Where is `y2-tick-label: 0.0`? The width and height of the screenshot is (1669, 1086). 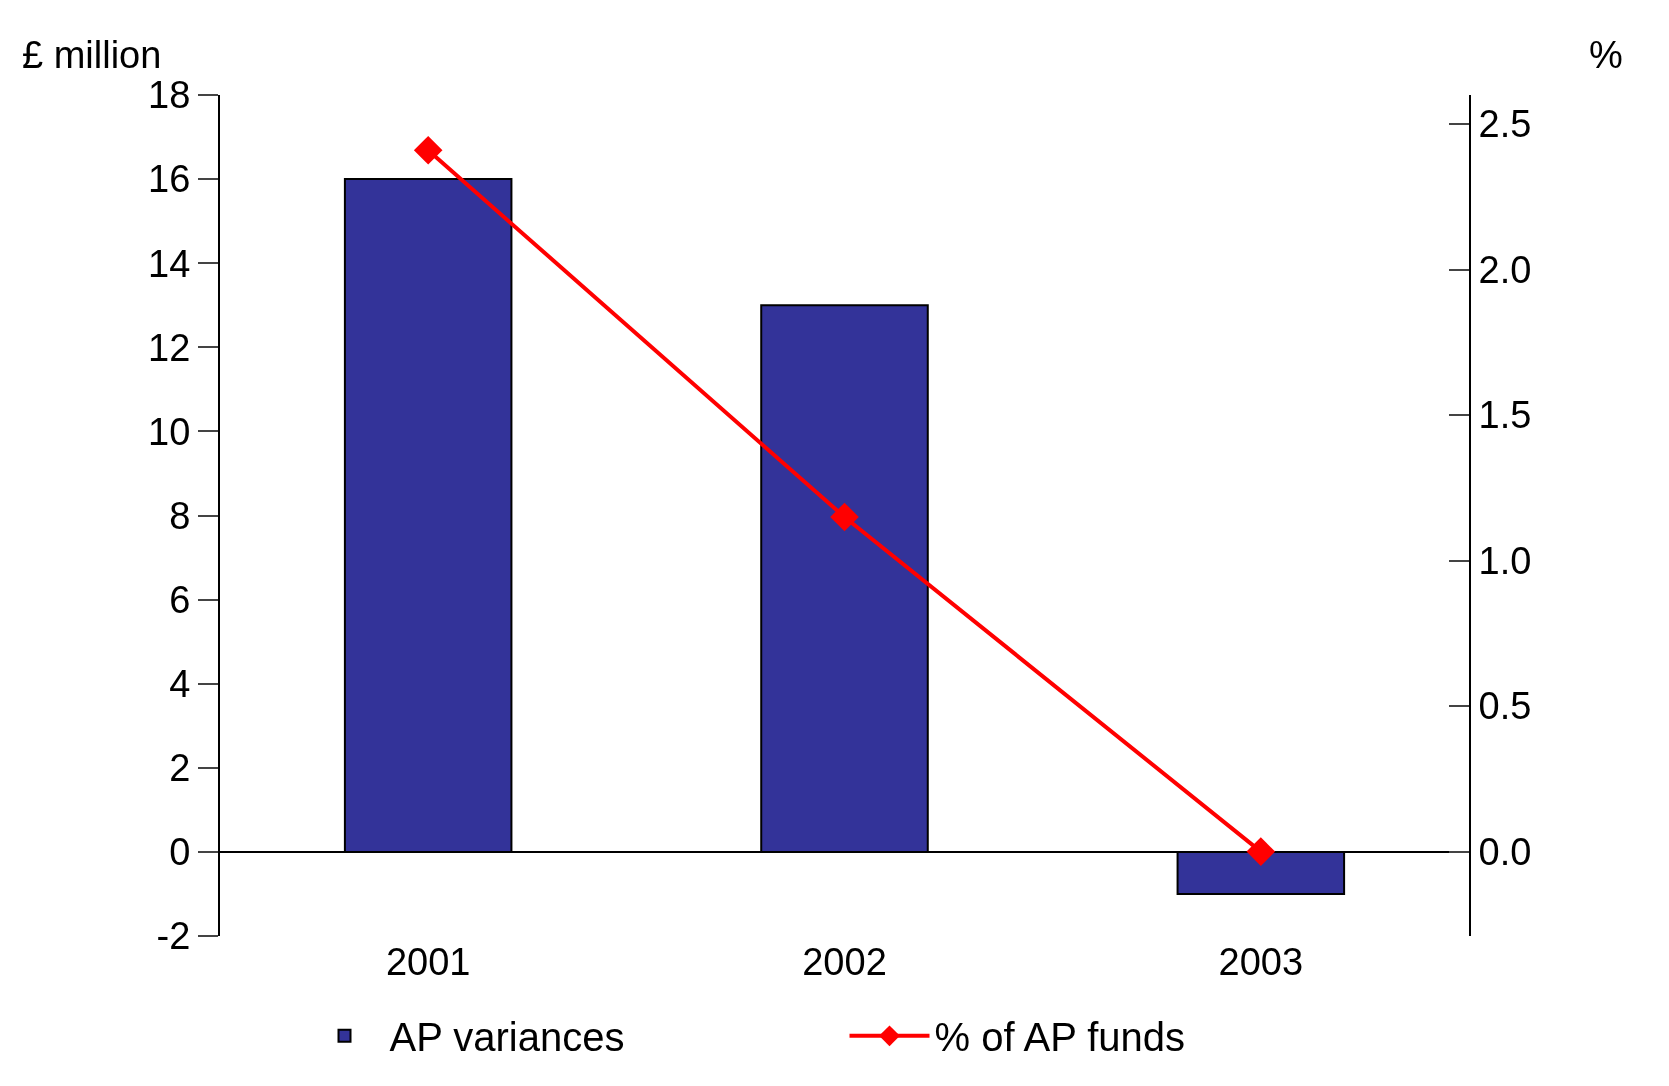
y2-tick-label: 0.0 is located at coordinates (1505, 851).